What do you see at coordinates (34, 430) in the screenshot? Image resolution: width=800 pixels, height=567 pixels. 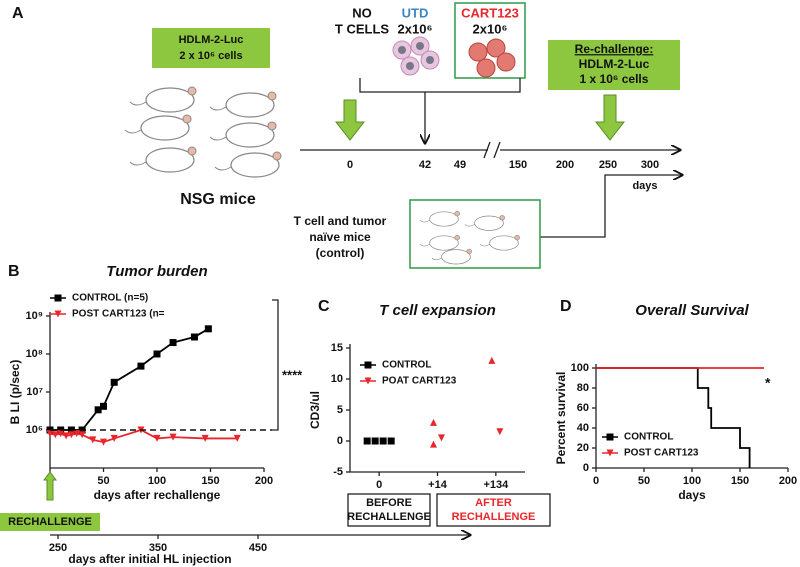 I see `y-tick-label: 10⁶` at bounding box center [34, 430].